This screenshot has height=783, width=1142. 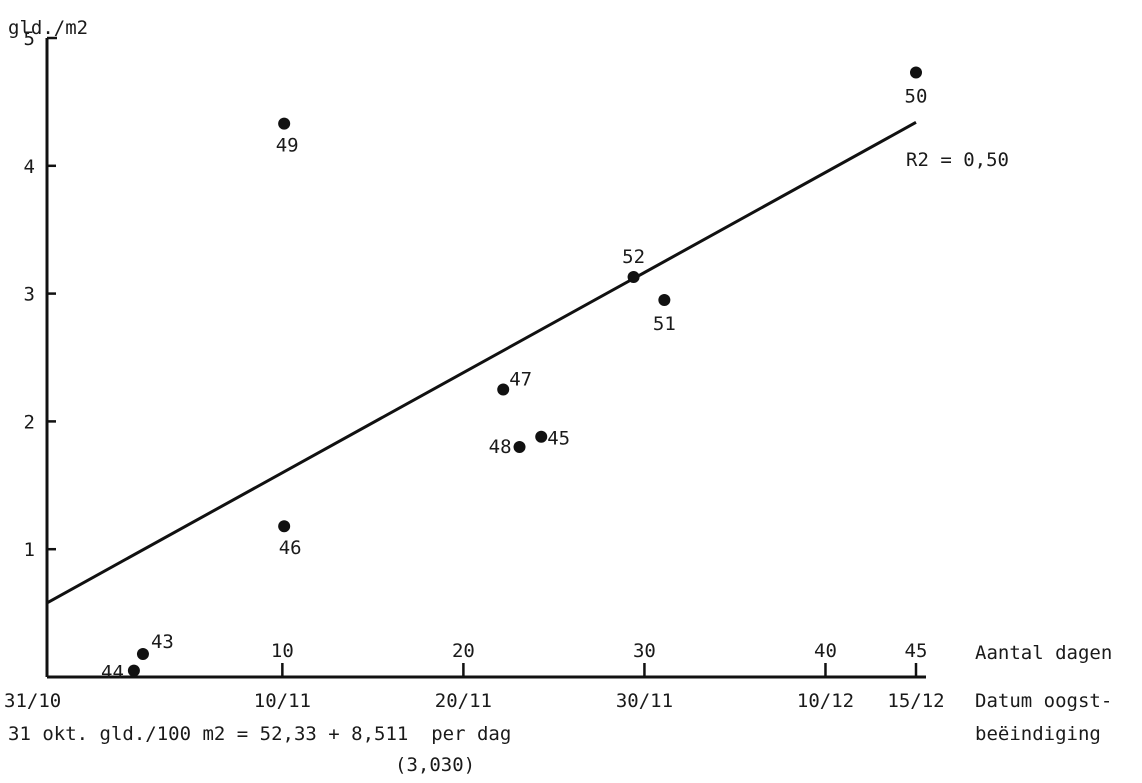 I want to click on x-tick-label-days: 45, so click(x=916, y=651).